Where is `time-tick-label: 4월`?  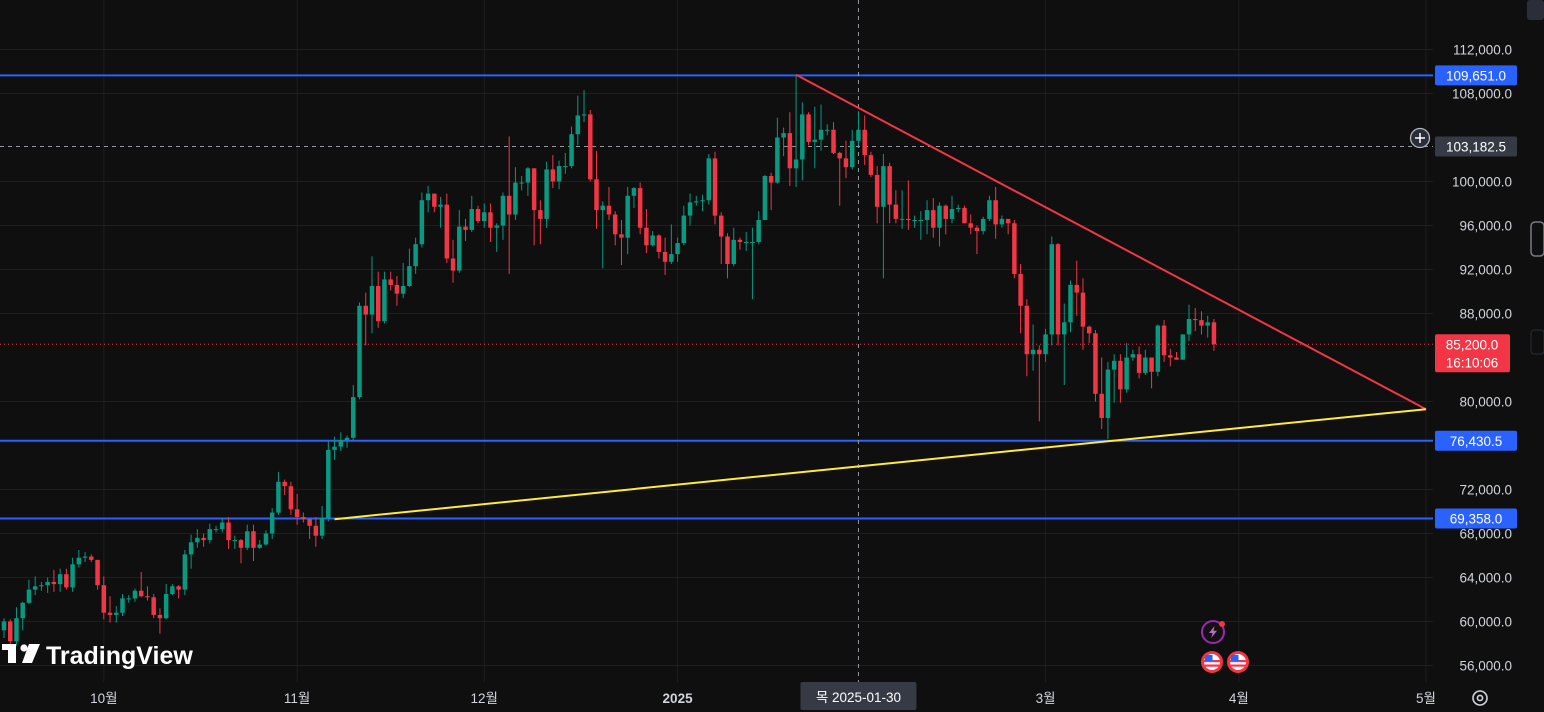 time-tick-label: 4월 is located at coordinates (1239, 698).